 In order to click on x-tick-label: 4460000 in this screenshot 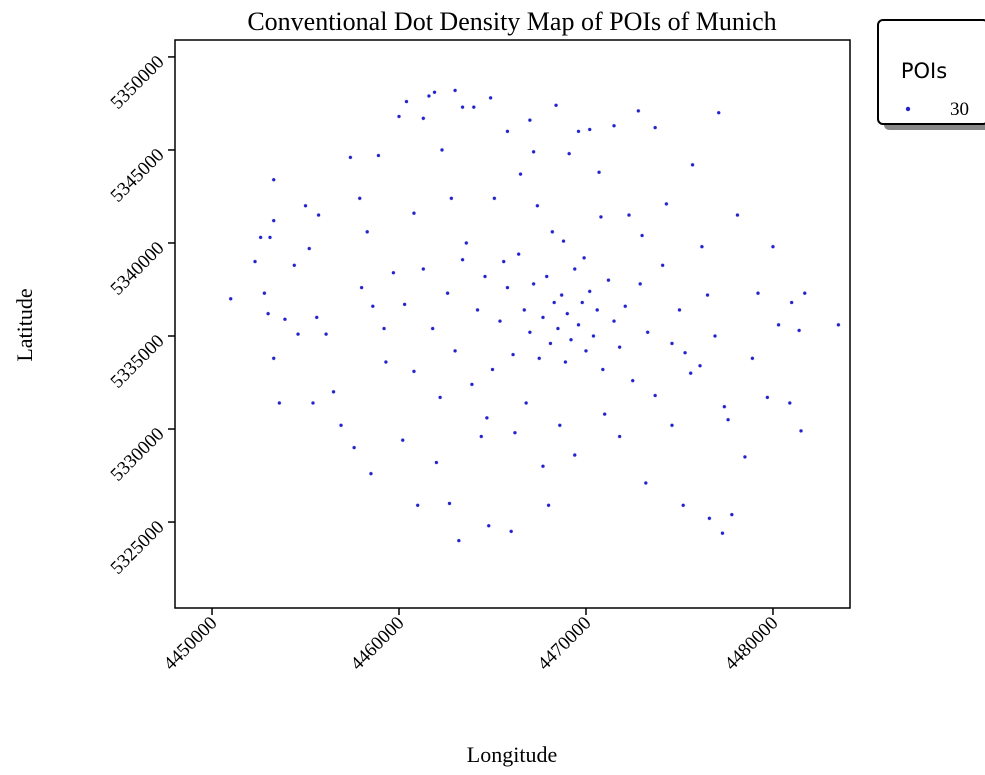, I will do `click(378, 644)`.